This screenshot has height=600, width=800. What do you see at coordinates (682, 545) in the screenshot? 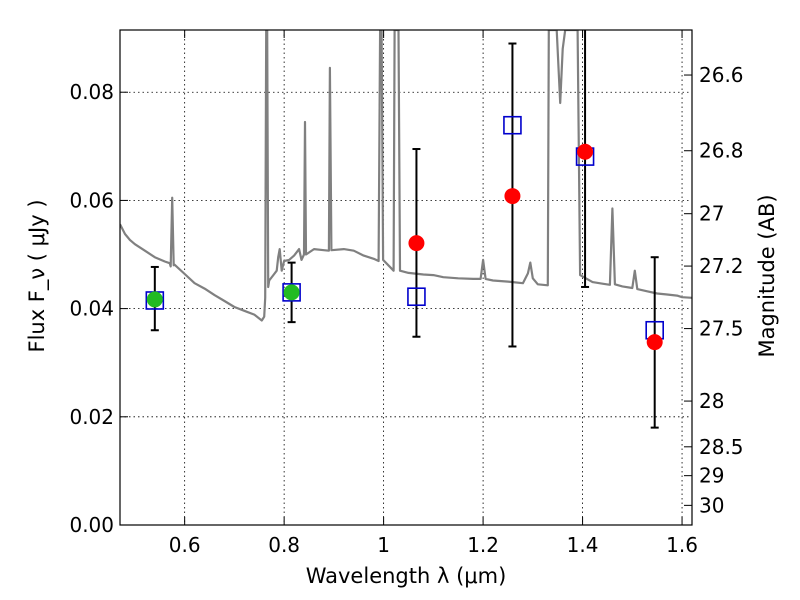
I see `x-tick-label: 1.6` at bounding box center [682, 545].